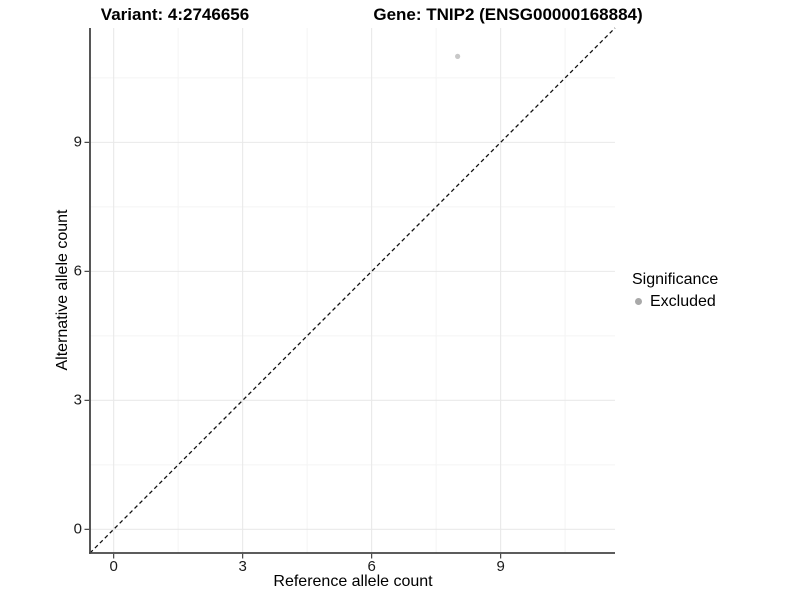 The height and width of the screenshot is (600, 800). Describe the element at coordinates (77, 529) in the screenshot. I see `y-tick-label: 0` at that location.